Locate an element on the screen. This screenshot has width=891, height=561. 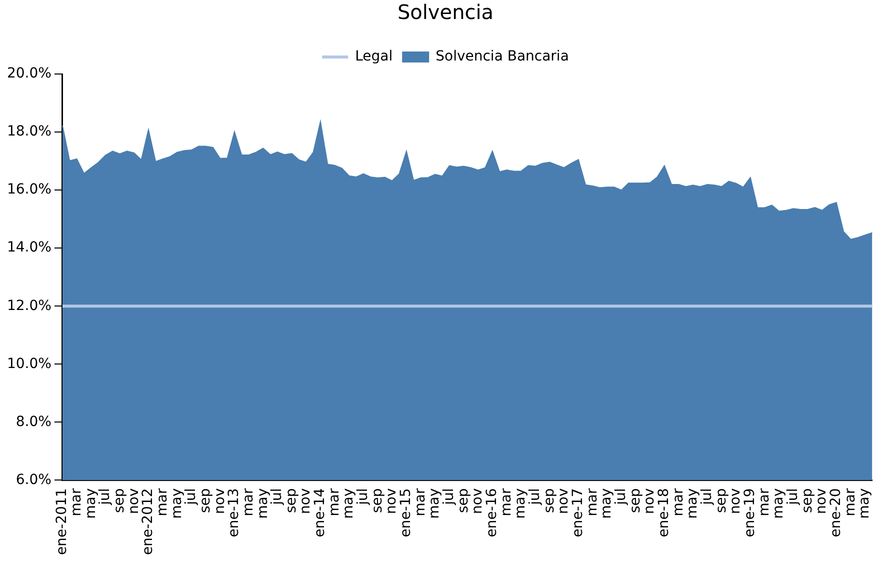
chart-title: Solvencia is located at coordinates (445, 12).